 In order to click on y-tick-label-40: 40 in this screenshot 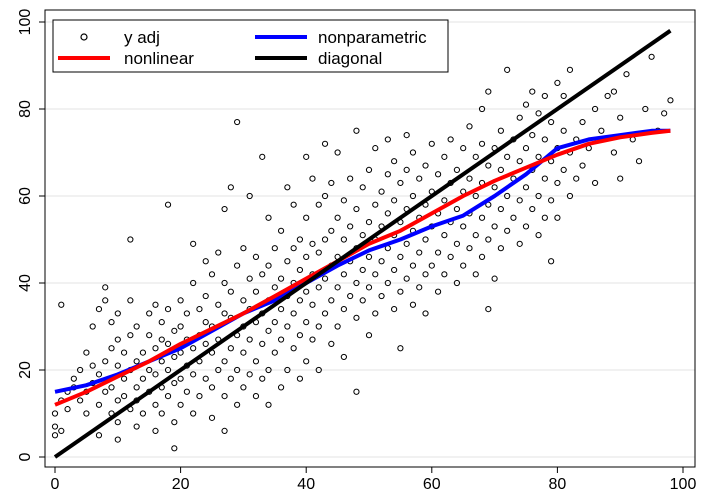, I will do `click(25, 283)`.